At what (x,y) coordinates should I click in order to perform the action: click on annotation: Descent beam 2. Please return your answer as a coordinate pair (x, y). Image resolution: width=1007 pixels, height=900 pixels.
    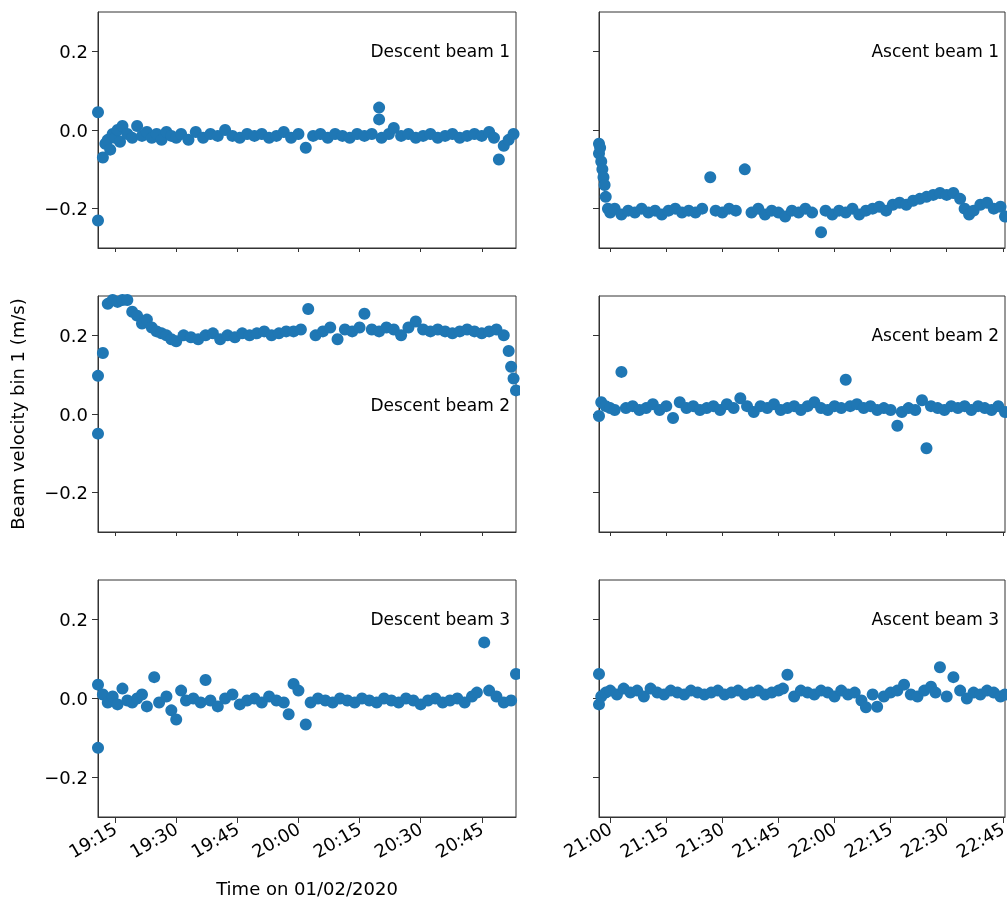
    Looking at the image, I should click on (440, 405).